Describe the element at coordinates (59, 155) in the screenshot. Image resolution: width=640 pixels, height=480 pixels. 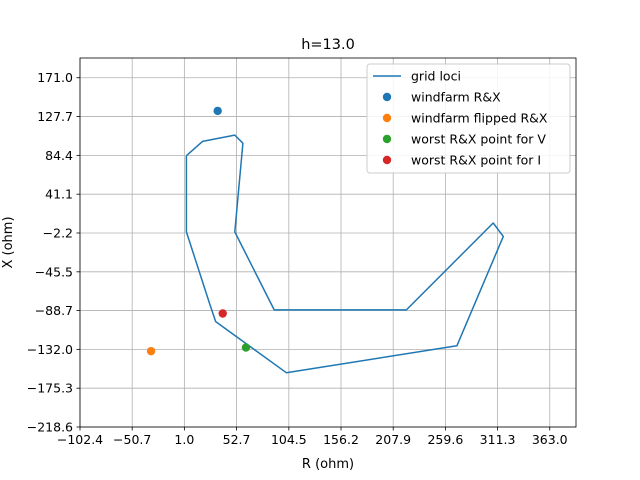
I see `y-tick-label: 84.4` at that location.